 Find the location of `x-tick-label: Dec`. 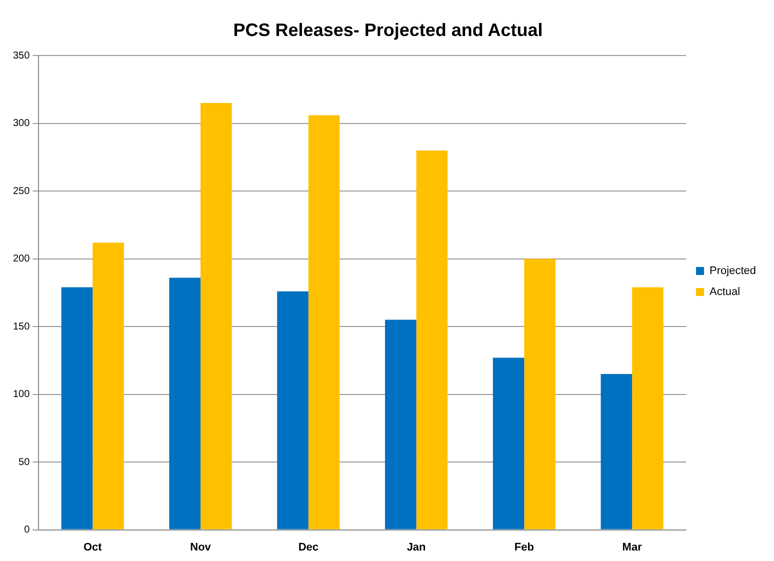

x-tick-label: Dec is located at coordinates (308, 547).